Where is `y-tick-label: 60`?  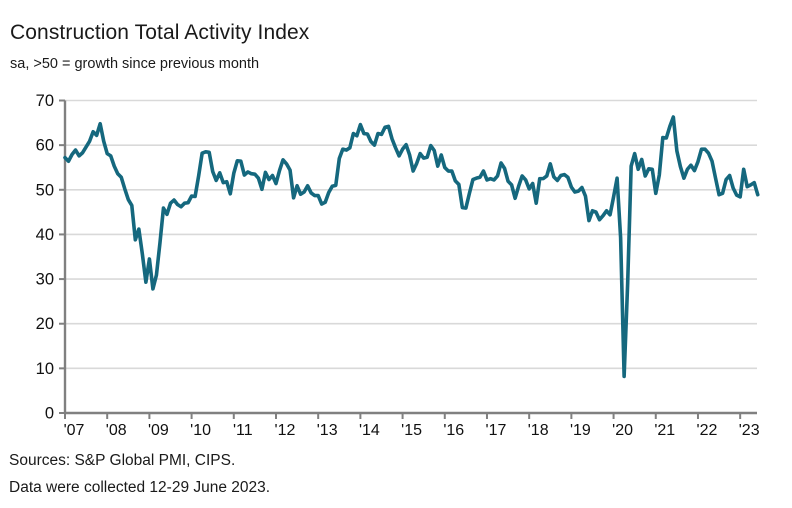
y-tick-label: 60 is located at coordinates (45, 146).